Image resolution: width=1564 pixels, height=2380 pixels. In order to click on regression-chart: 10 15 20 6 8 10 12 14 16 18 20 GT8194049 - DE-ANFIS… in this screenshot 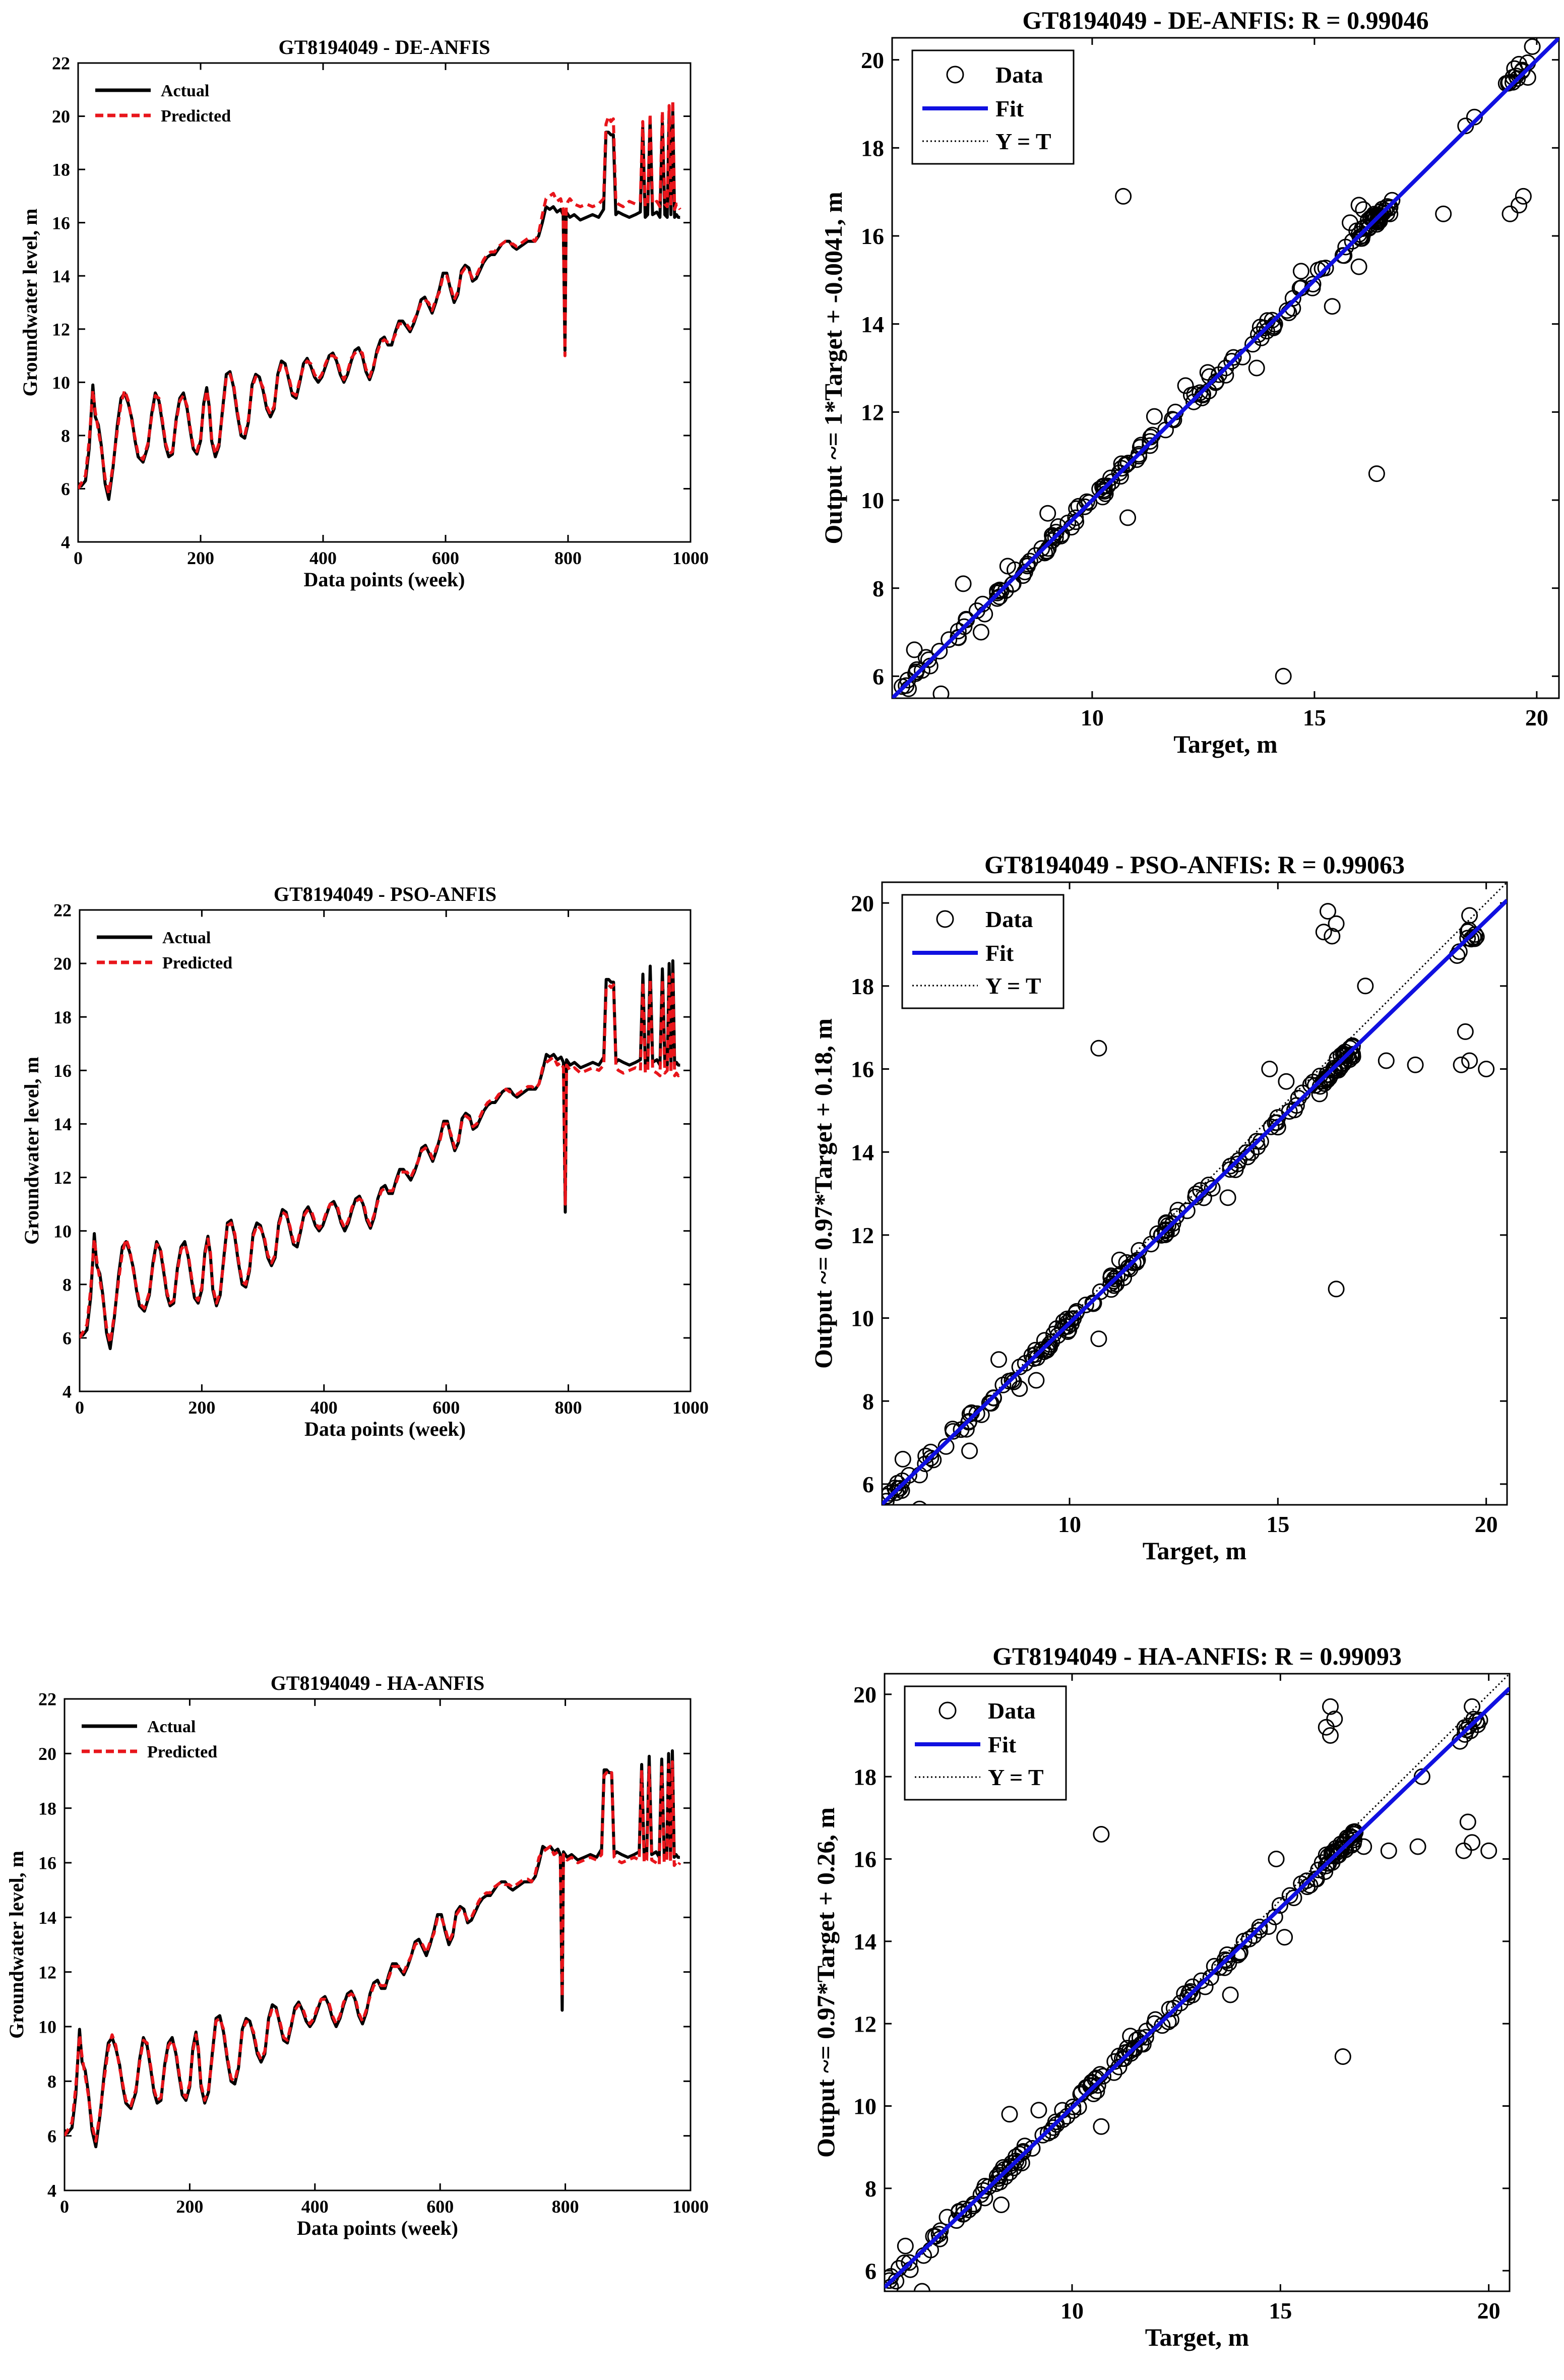, I will do `click(1189, 382)`.